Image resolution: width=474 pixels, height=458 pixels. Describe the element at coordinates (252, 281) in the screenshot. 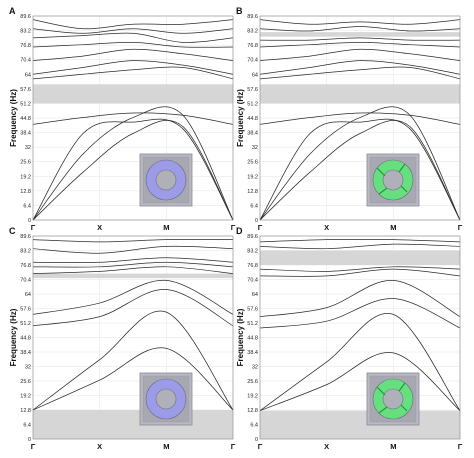

I see `y-tick-label: 70.4` at that location.